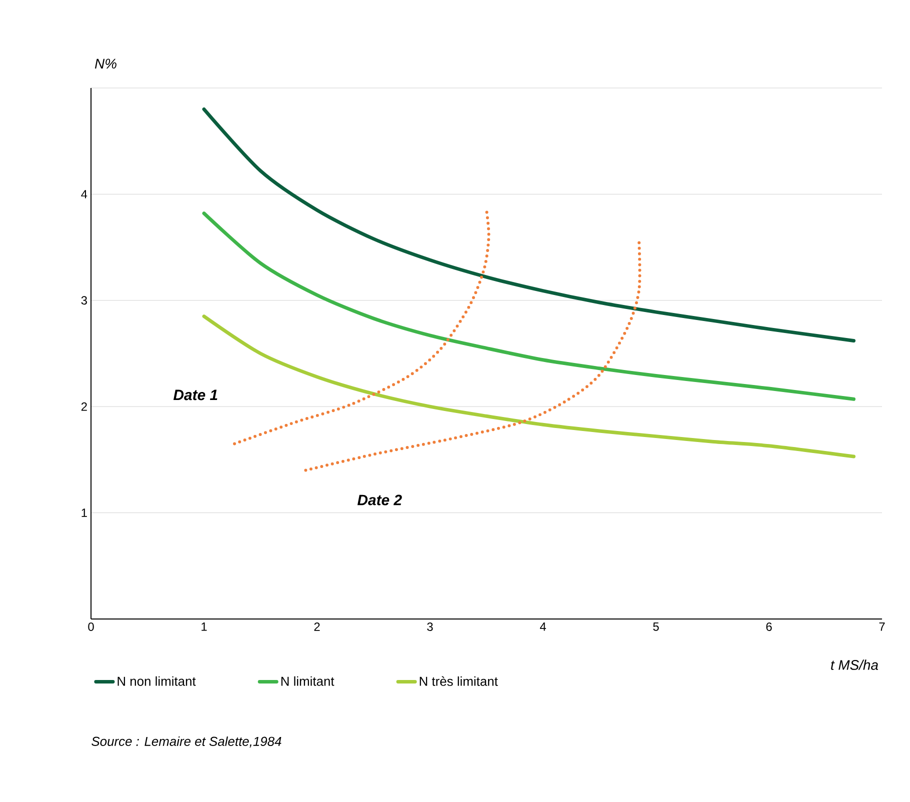 This screenshot has width=910, height=802. Describe the element at coordinates (84, 194) in the screenshot. I see `y-tick-label: 4` at that location.